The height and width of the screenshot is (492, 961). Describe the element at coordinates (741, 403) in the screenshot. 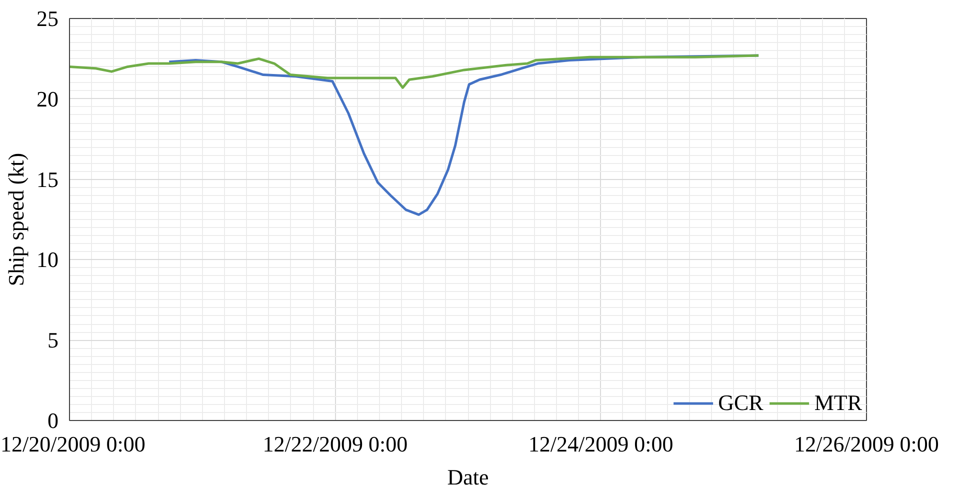

I see `legend-label: GCR` at that location.